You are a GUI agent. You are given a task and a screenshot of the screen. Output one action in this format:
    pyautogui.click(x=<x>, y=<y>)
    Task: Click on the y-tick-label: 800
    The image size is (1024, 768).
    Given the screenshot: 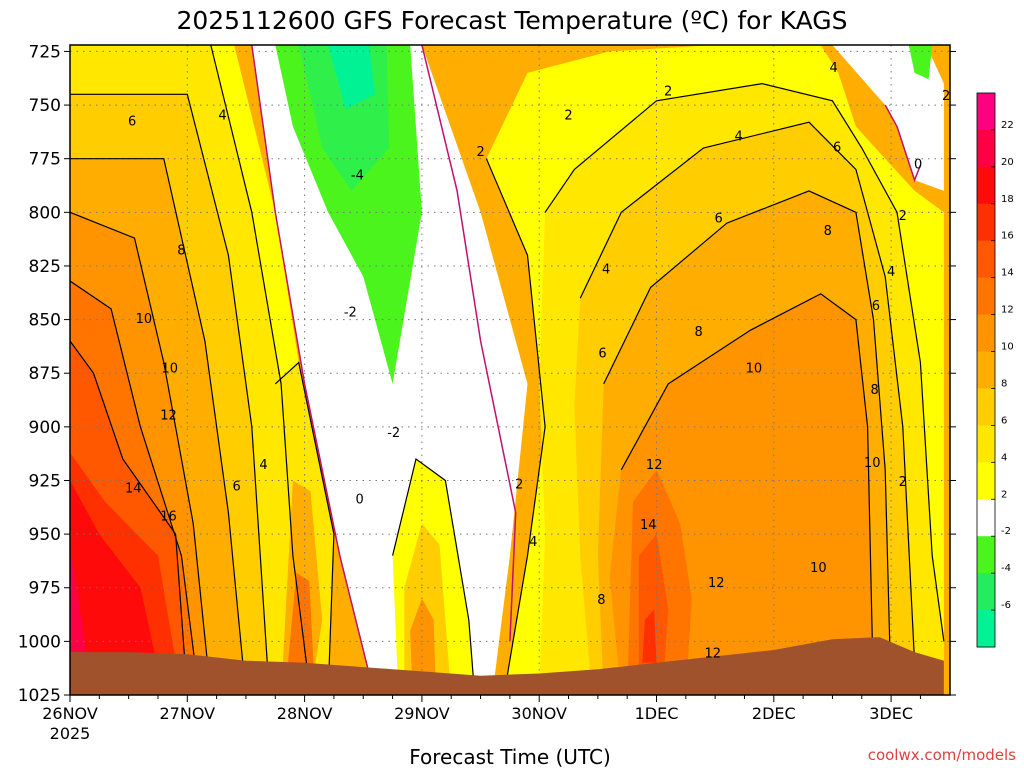 What is the action you would take?
    pyautogui.click(x=45, y=213)
    